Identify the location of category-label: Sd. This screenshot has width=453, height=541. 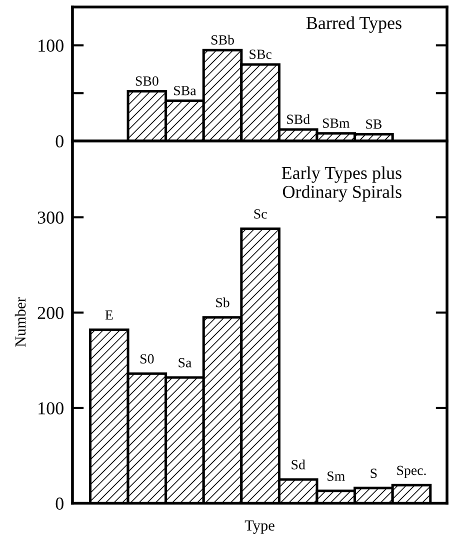
(299, 465).